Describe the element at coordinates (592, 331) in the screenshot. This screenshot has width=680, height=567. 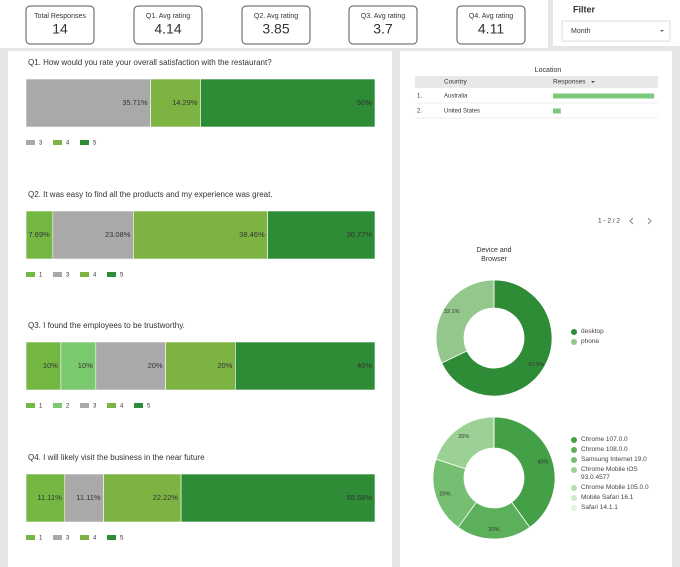
I see `legend-label: desktop` at that location.